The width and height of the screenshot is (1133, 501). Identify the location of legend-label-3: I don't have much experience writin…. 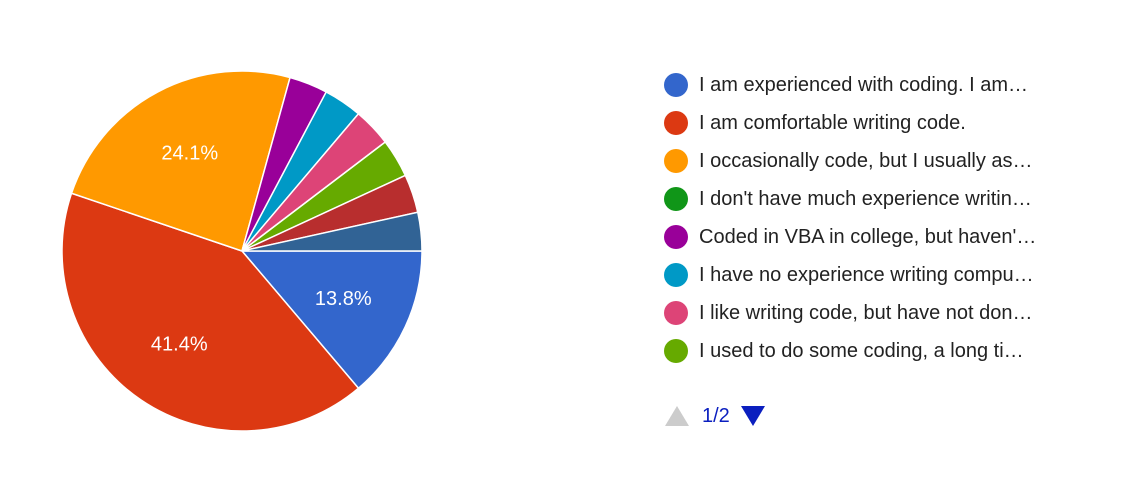
(865, 198).